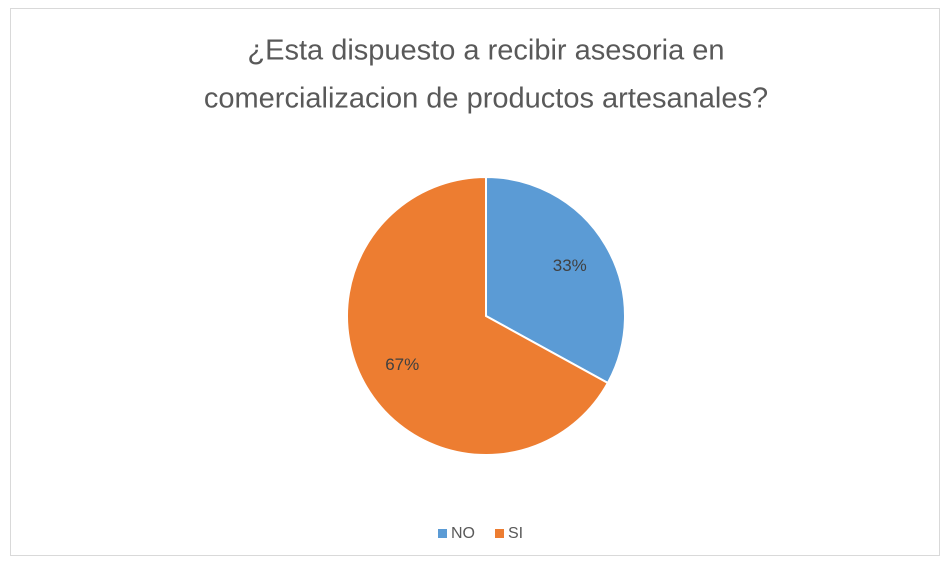 The image size is (950, 565). Describe the element at coordinates (463, 533) in the screenshot. I see `legend-label: NO` at that location.